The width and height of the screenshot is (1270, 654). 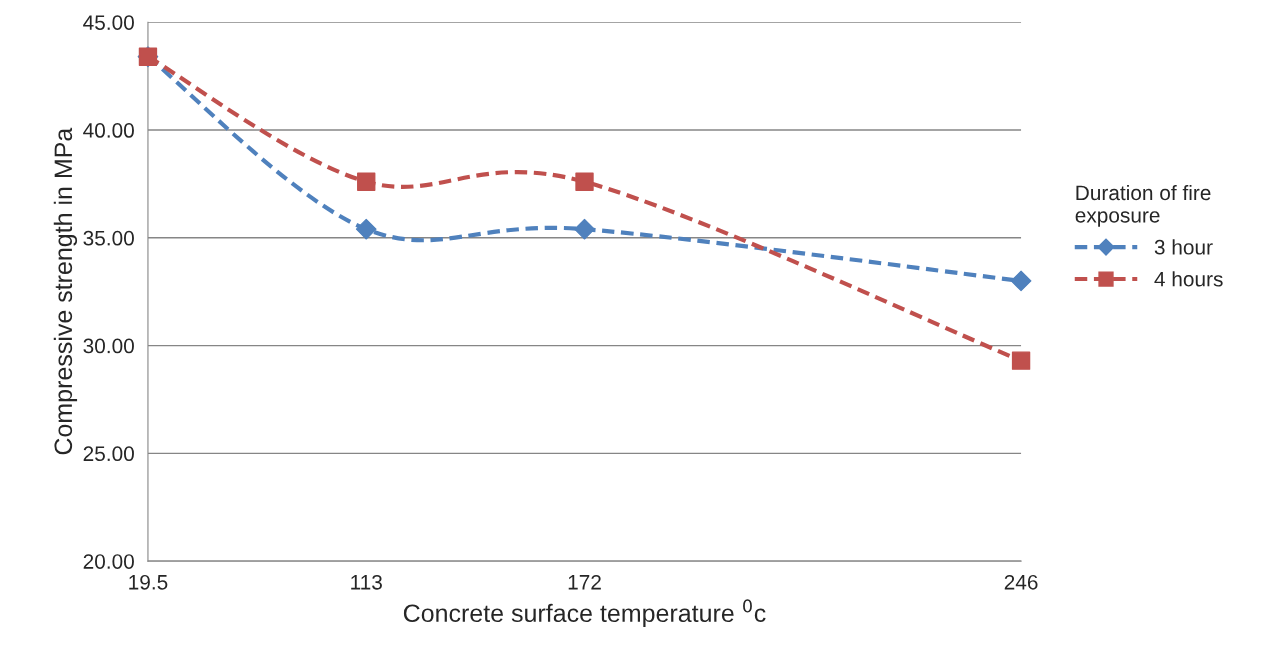 What do you see at coordinates (584, 613) in the screenshot?
I see `x-axis-title: Concrete surface temperature $^{0}$c` at bounding box center [584, 613].